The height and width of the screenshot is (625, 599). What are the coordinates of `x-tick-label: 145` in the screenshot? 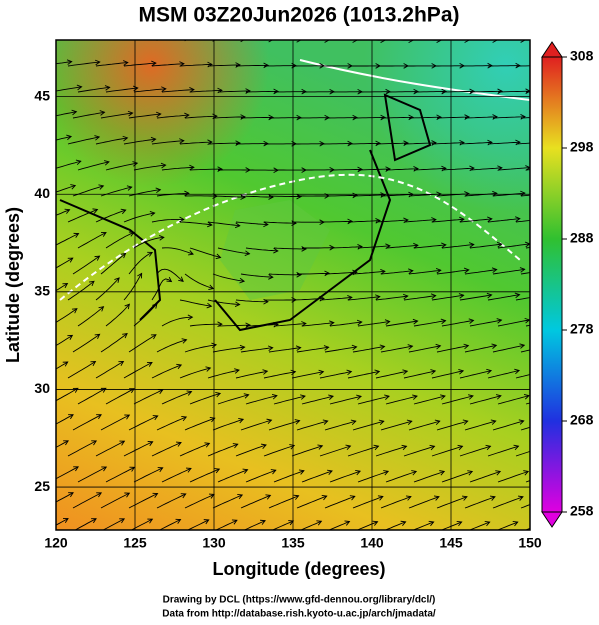 It's located at (451, 543).